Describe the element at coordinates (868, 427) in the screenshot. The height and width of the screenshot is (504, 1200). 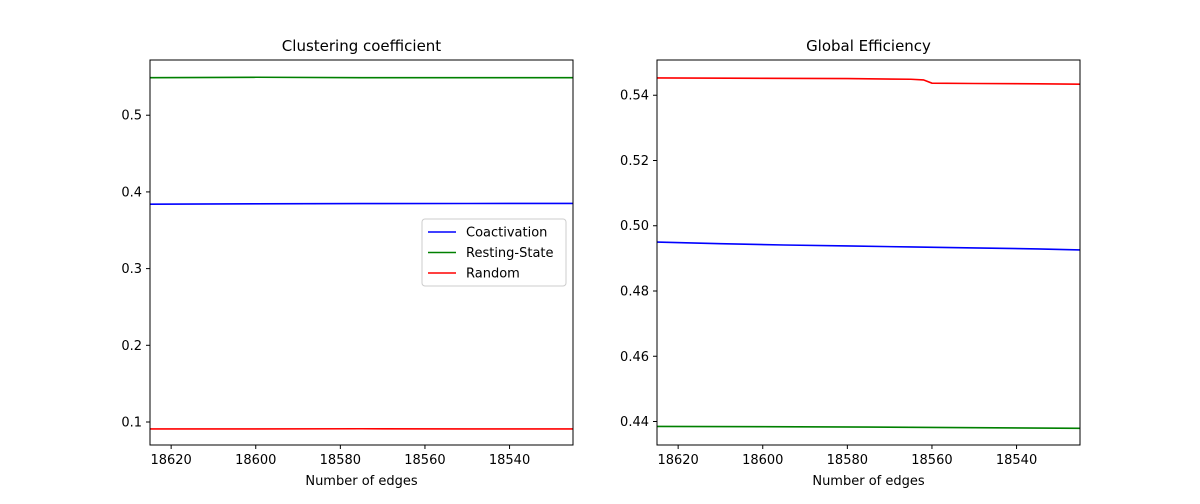
I see `series-line-resting-state` at that location.